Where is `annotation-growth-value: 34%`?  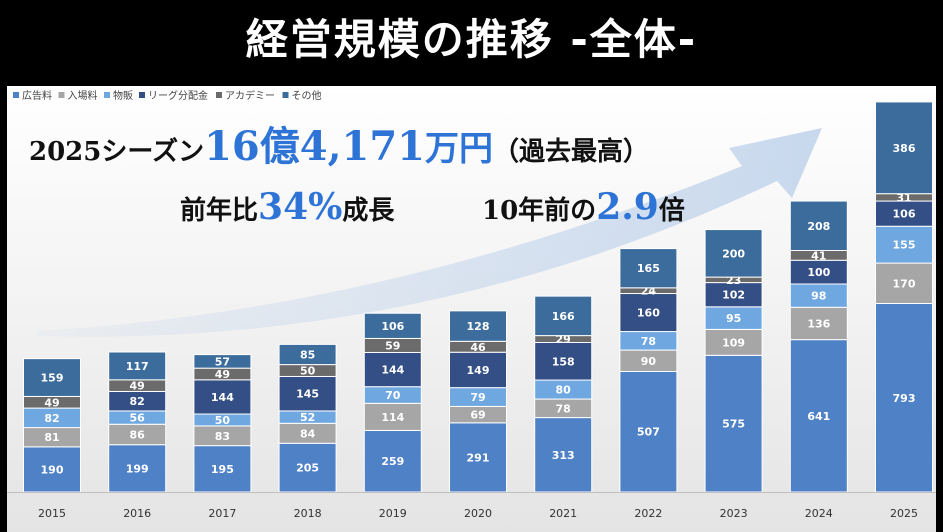
annotation-growth-value: 34% is located at coordinates (300, 207).